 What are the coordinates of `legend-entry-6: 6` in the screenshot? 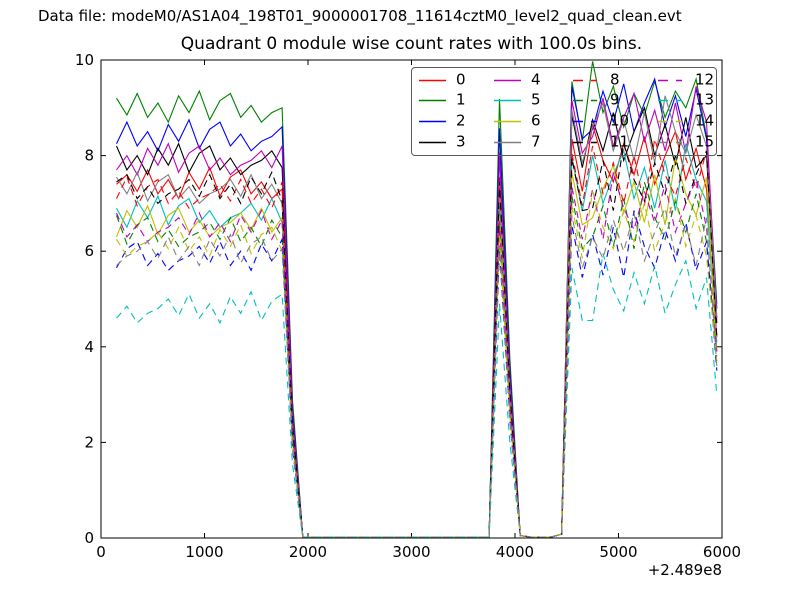 It's located at (517, 120).